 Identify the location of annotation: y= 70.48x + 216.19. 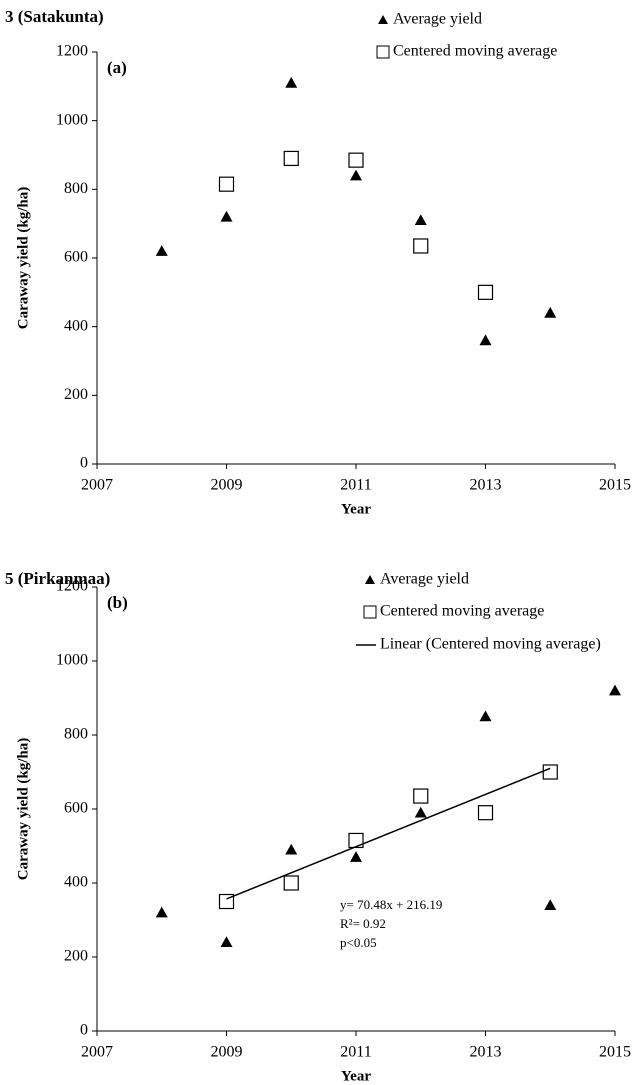
(391, 904).